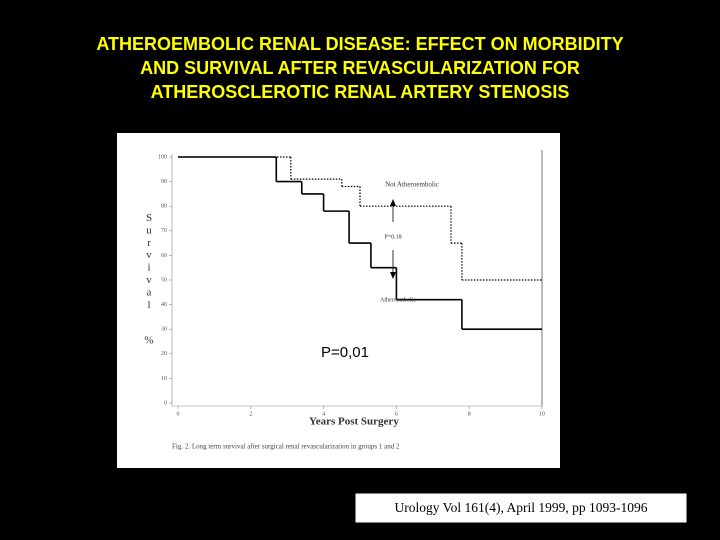 Image resolution: width=720 pixels, height=540 pixels. What do you see at coordinates (412, 185) in the screenshot?
I see `annotation: Not Atheroembolic` at bounding box center [412, 185].